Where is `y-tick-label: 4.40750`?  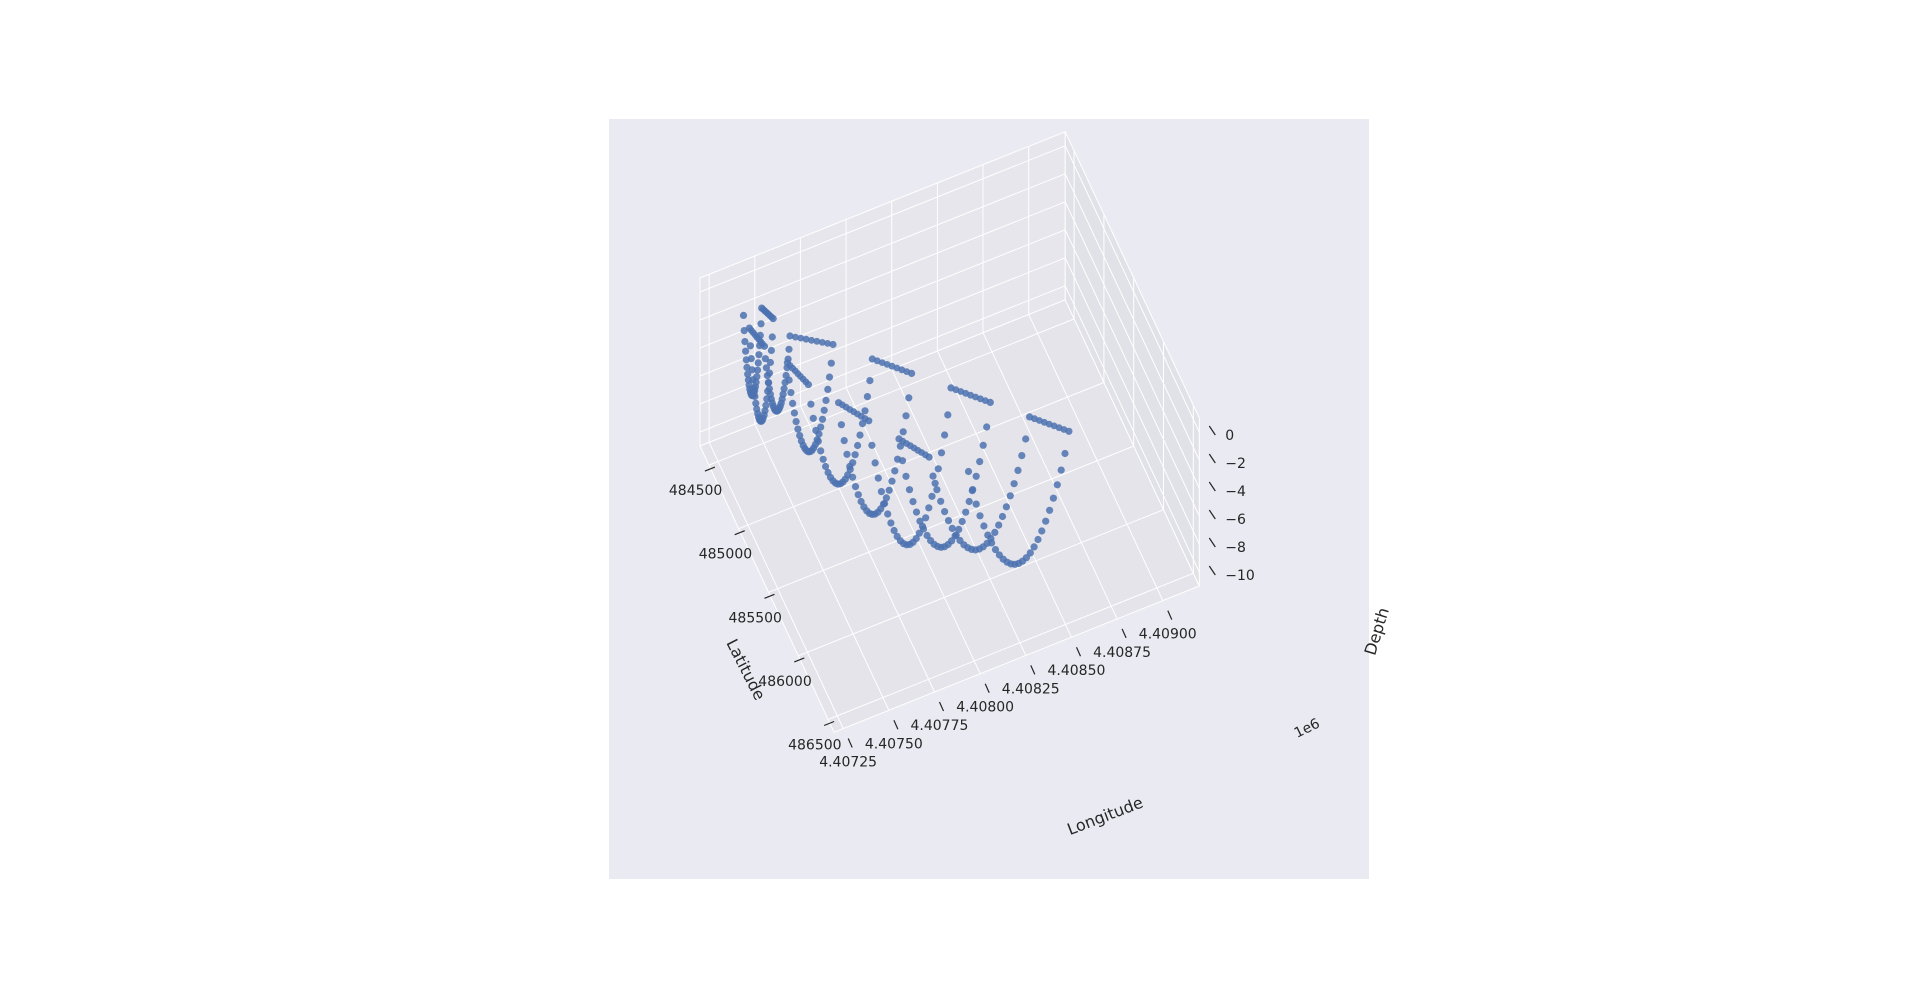
y-tick-label: 4.40750 is located at coordinates (894, 744).